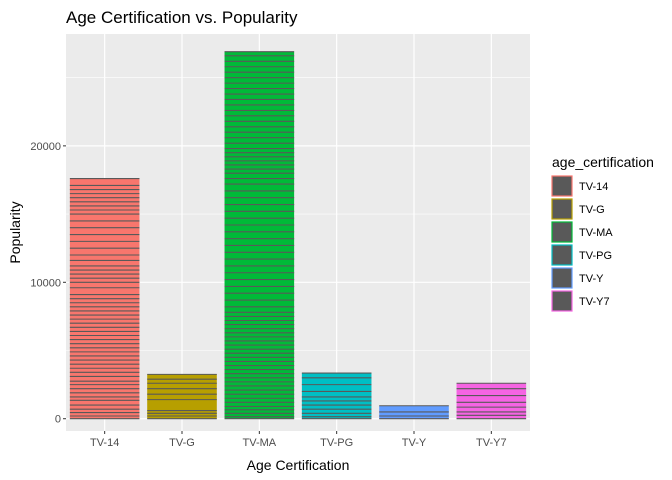 The height and width of the screenshot is (480, 672). Describe the element at coordinates (594, 302) in the screenshot. I see `legend-label-tv-y7: TV-Y7` at that location.